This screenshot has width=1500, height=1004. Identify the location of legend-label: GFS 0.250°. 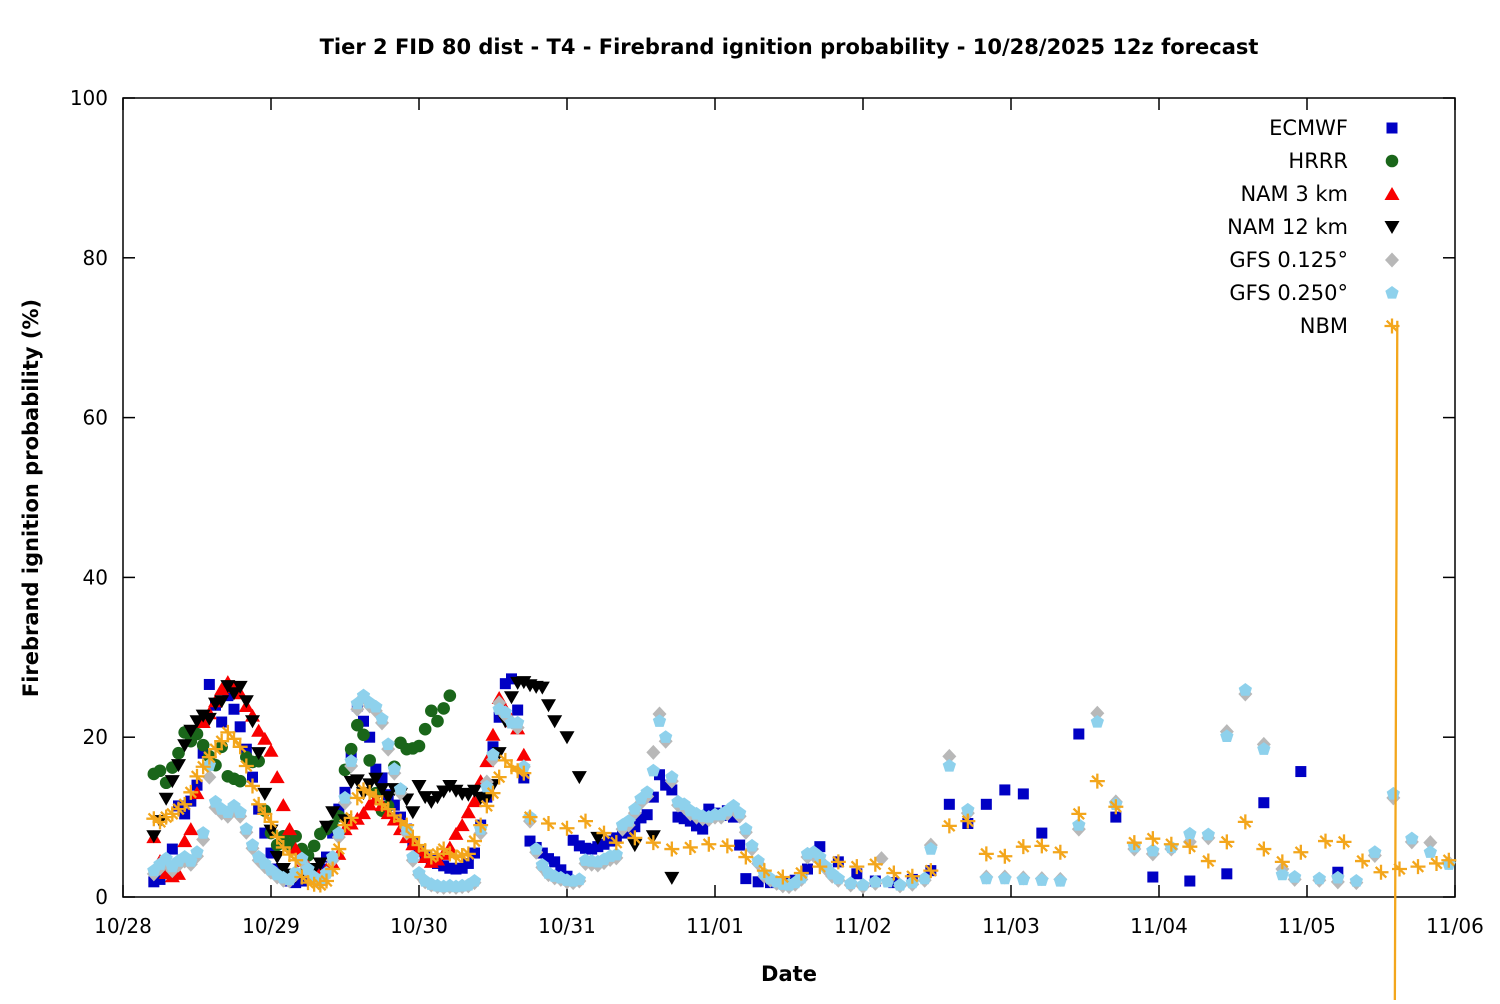
(1288, 293).